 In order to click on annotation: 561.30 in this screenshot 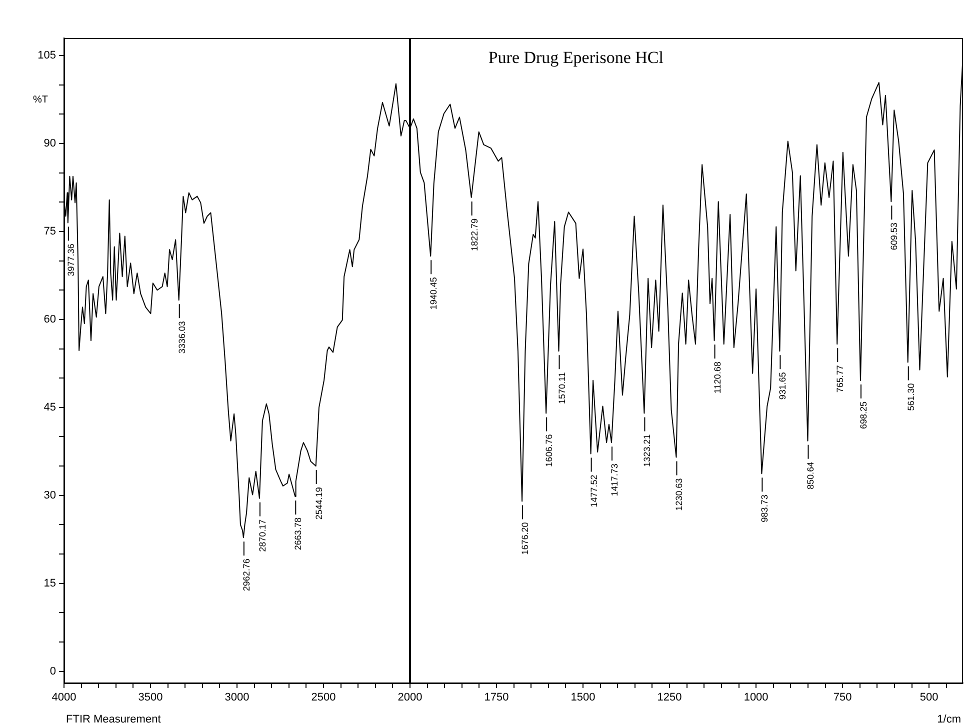, I will do `click(911, 397)`.